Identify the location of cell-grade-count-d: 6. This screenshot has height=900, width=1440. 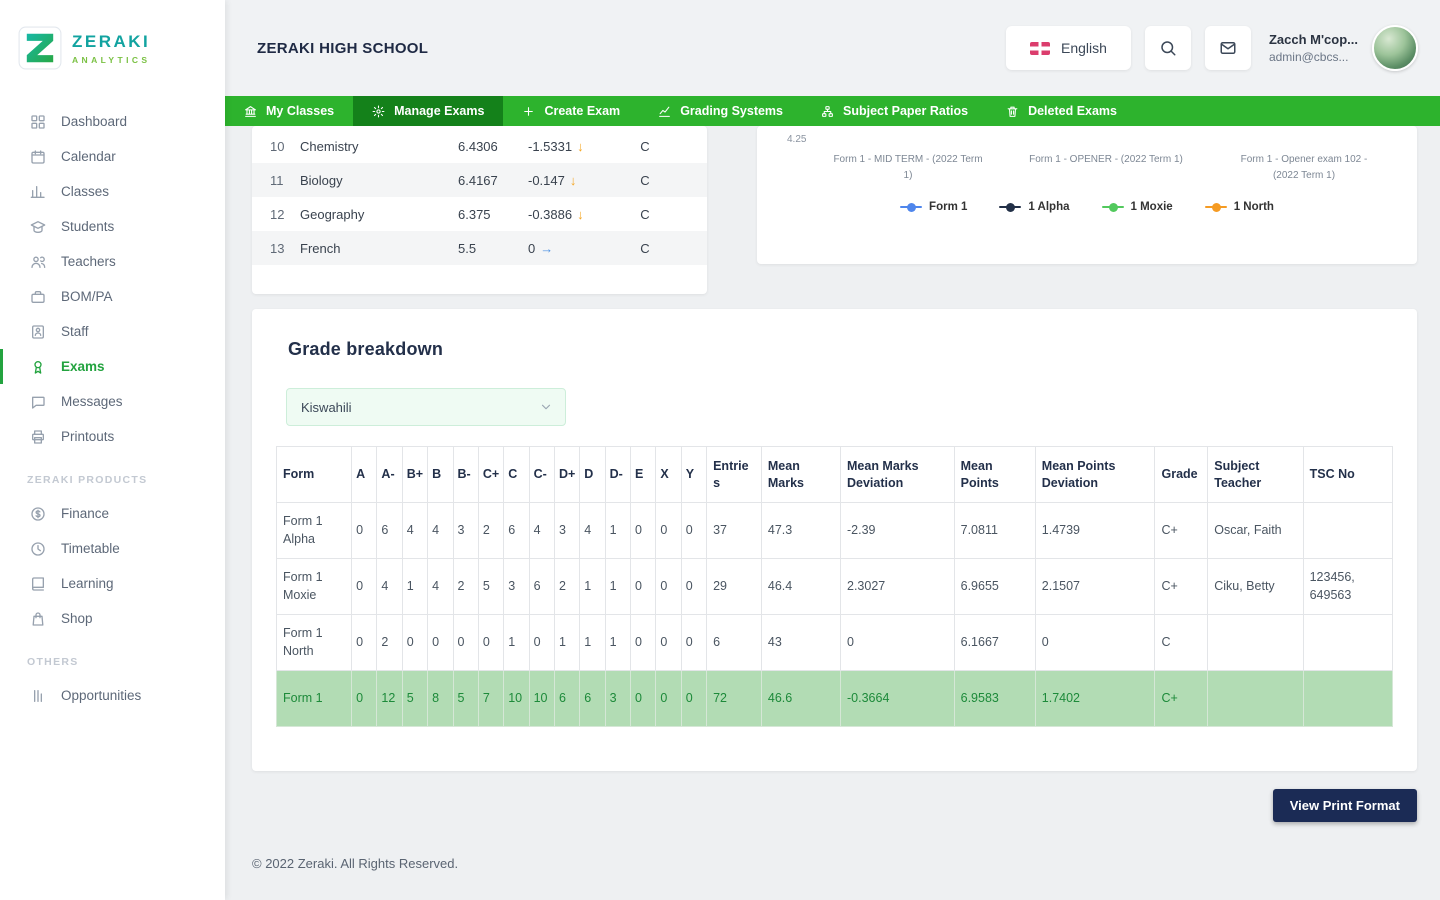
(567, 698).